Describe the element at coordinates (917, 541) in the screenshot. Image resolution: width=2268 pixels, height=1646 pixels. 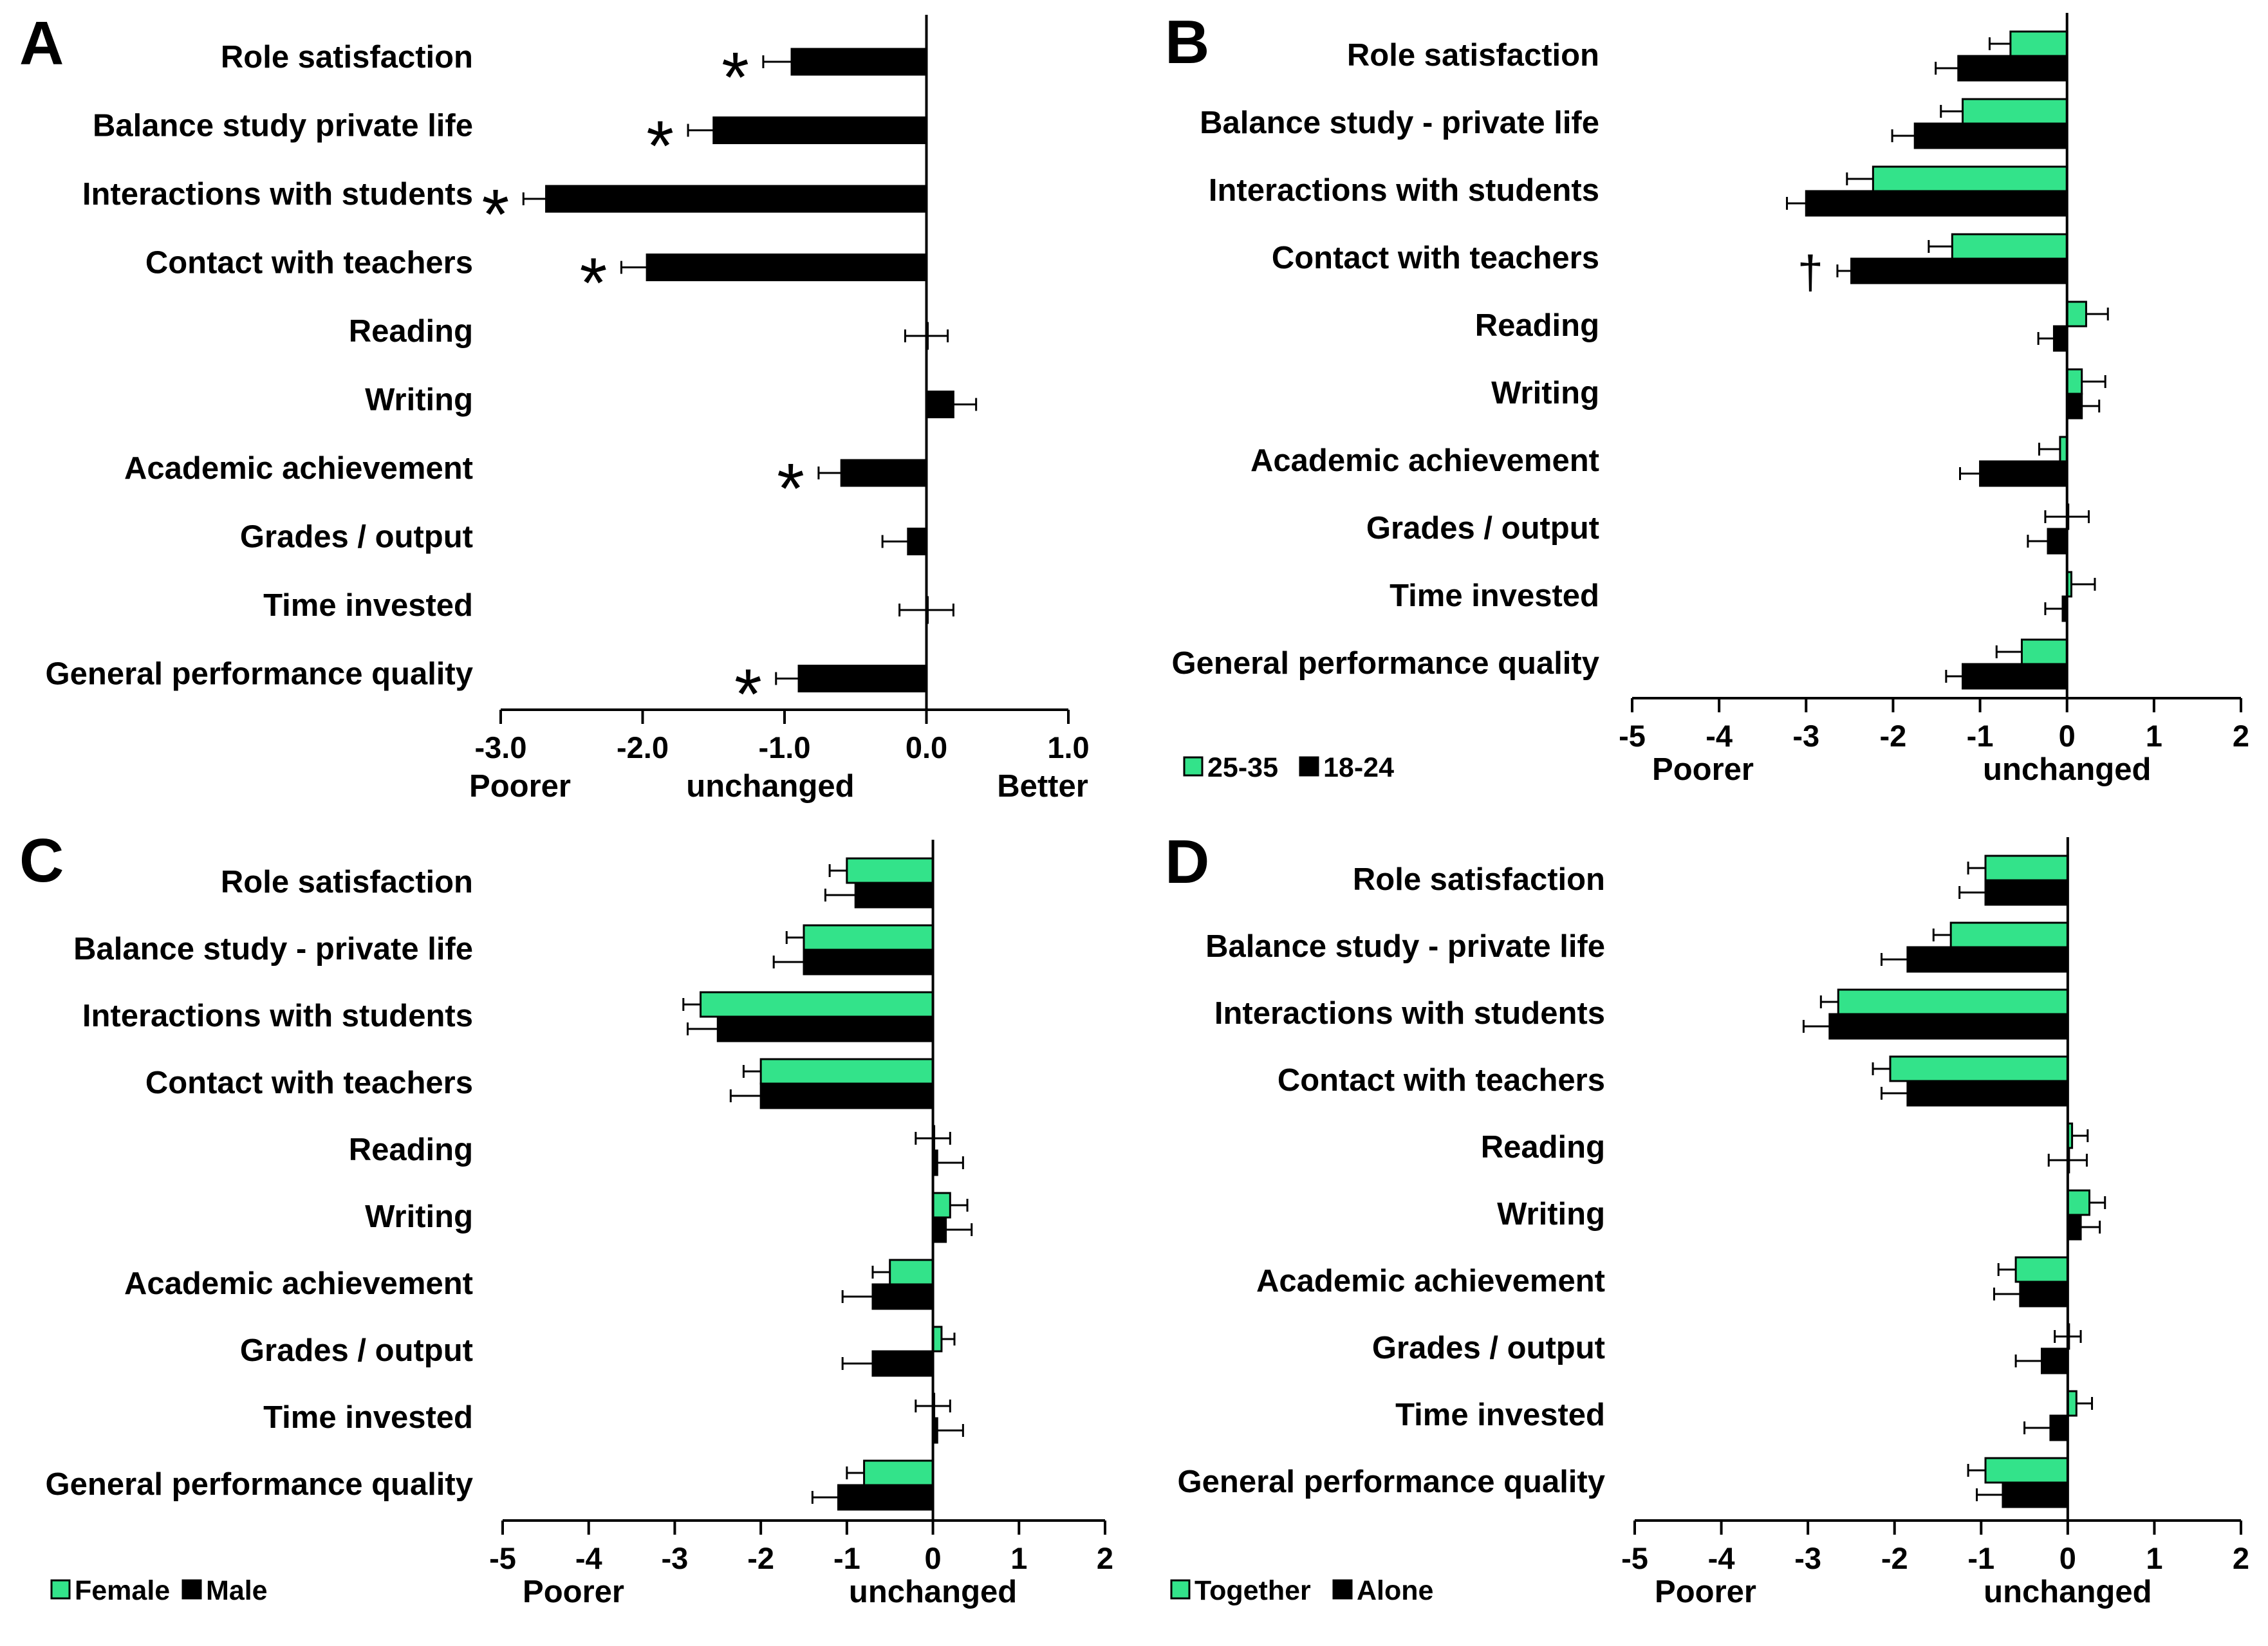
I see `bar-grades-output` at that location.